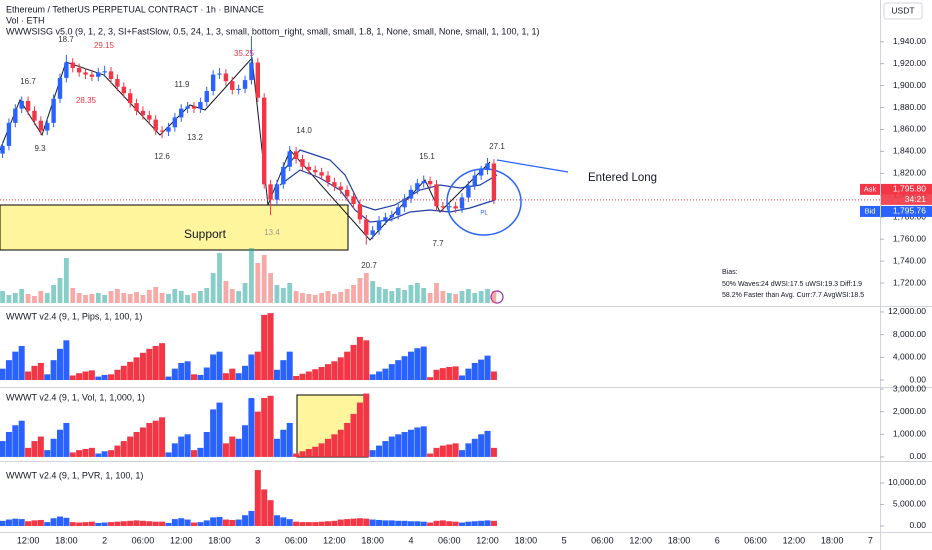 The width and height of the screenshot is (932, 550). What do you see at coordinates (427, 156) in the screenshot?
I see `wave-label: 15.1` at bounding box center [427, 156].